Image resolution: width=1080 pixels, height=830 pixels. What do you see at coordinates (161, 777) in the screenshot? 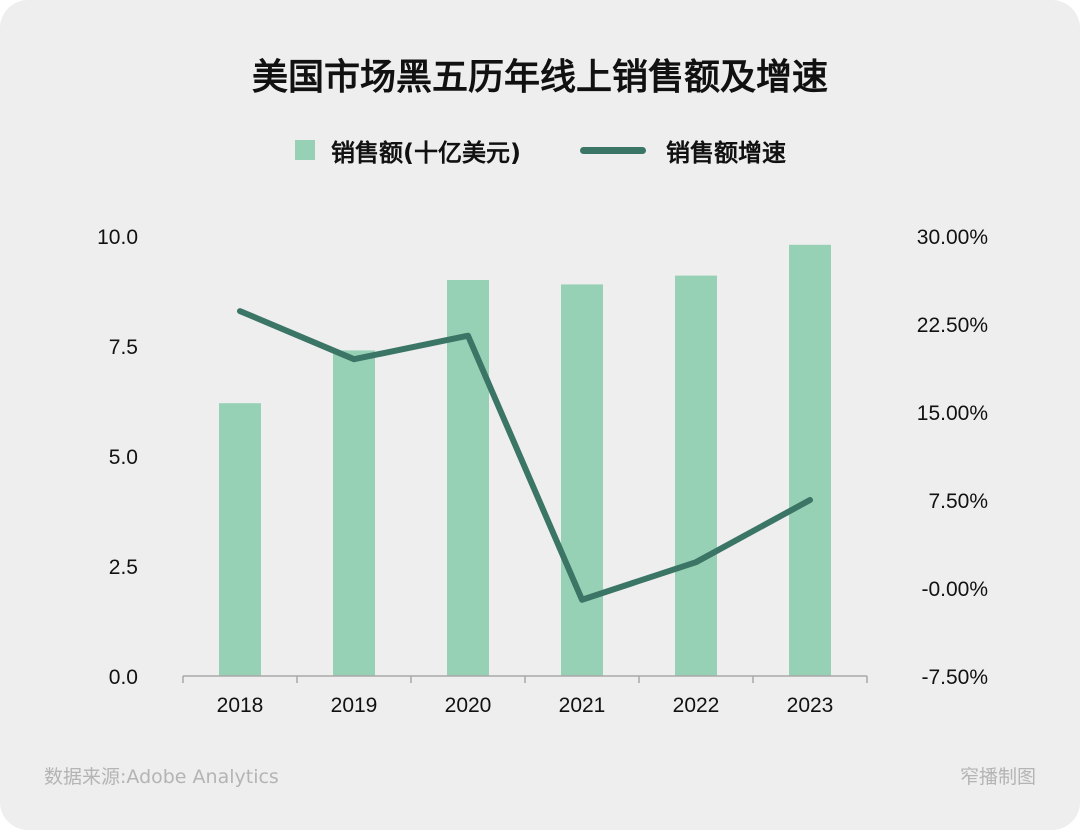
I see `data-source: 数据来源:Adobe Analytics` at bounding box center [161, 777].